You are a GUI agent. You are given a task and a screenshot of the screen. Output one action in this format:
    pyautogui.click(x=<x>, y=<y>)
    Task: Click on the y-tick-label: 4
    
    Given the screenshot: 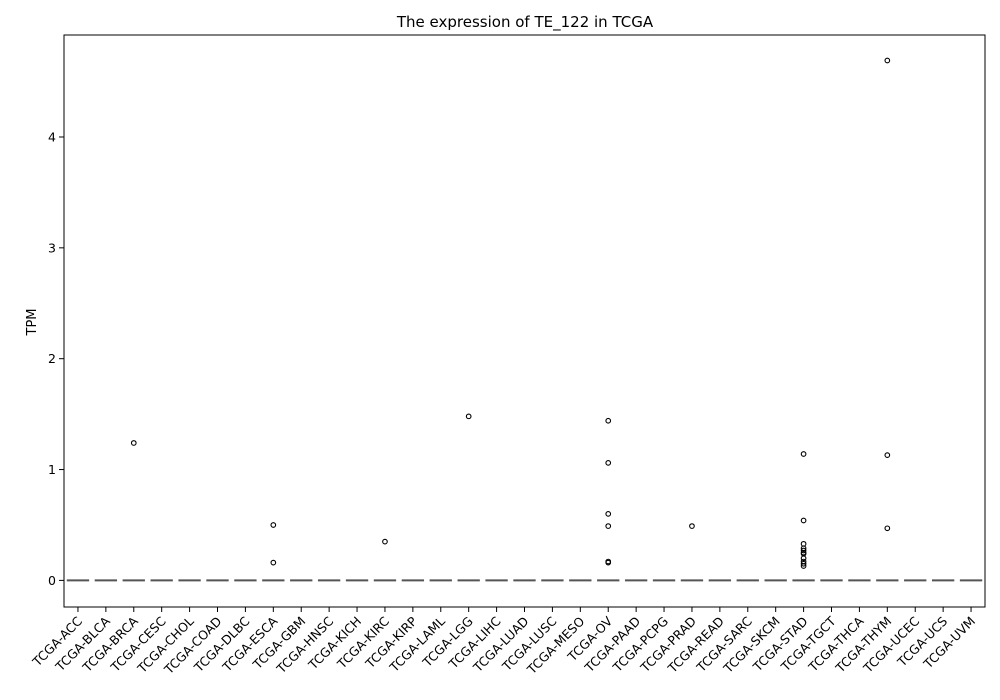 What is the action you would take?
    pyautogui.click(x=52, y=136)
    